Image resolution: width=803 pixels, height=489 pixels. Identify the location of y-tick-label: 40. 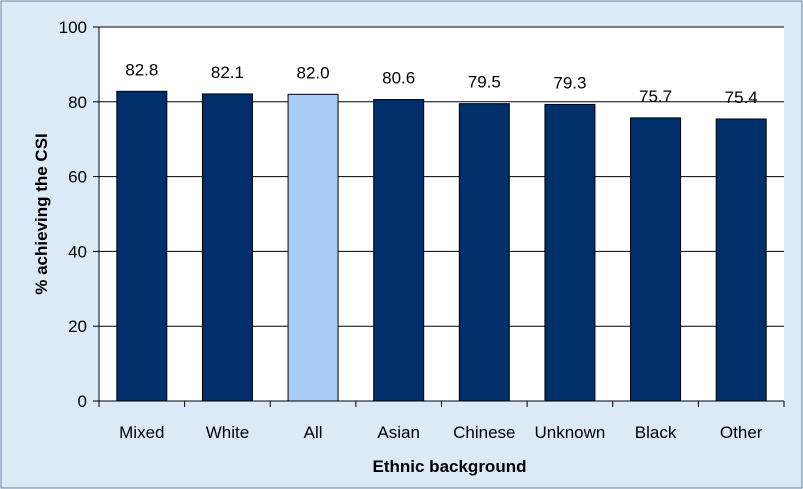
(77, 251).